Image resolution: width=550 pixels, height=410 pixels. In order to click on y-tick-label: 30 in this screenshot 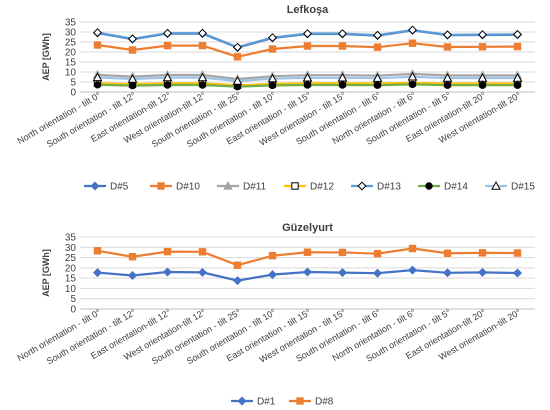, I will do `click(71, 33)`.